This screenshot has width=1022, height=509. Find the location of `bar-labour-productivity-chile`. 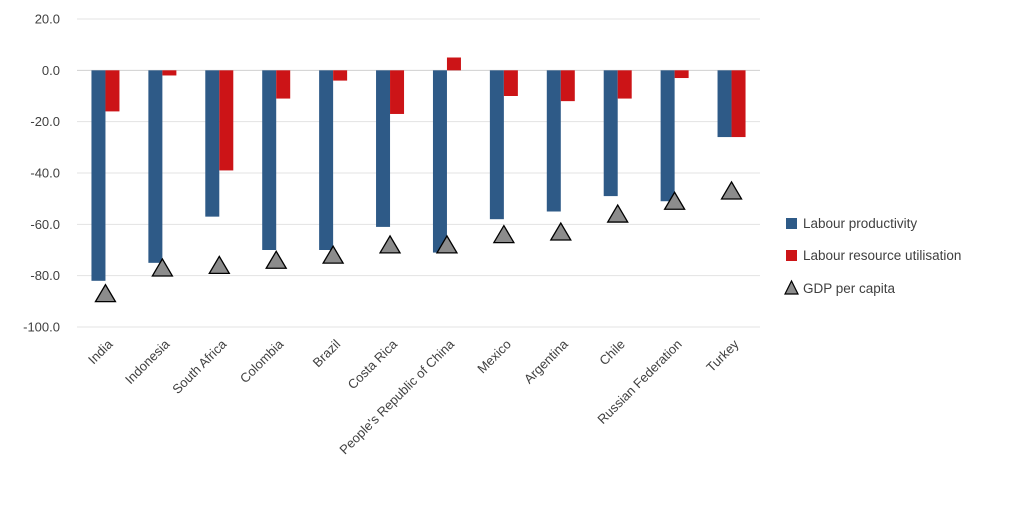

bar-labour-productivity-chile is located at coordinates (610, 133).